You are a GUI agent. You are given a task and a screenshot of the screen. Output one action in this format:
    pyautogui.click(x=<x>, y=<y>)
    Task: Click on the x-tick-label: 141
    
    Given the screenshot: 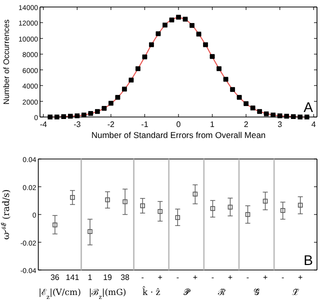 What is the action you would take?
    pyautogui.click(x=73, y=277)
    